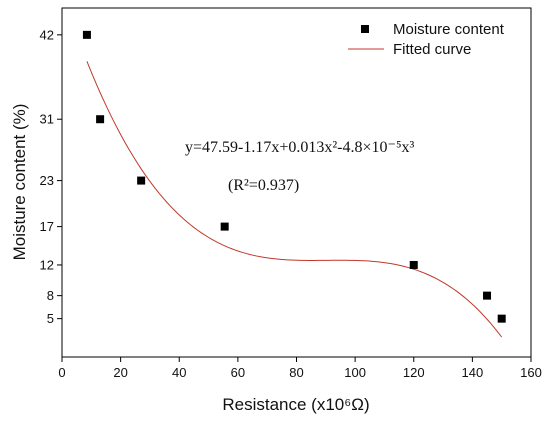 The width and height of the screenshot is (550, 423). I want to click on y-tick-label: 23, so click(47, 180).